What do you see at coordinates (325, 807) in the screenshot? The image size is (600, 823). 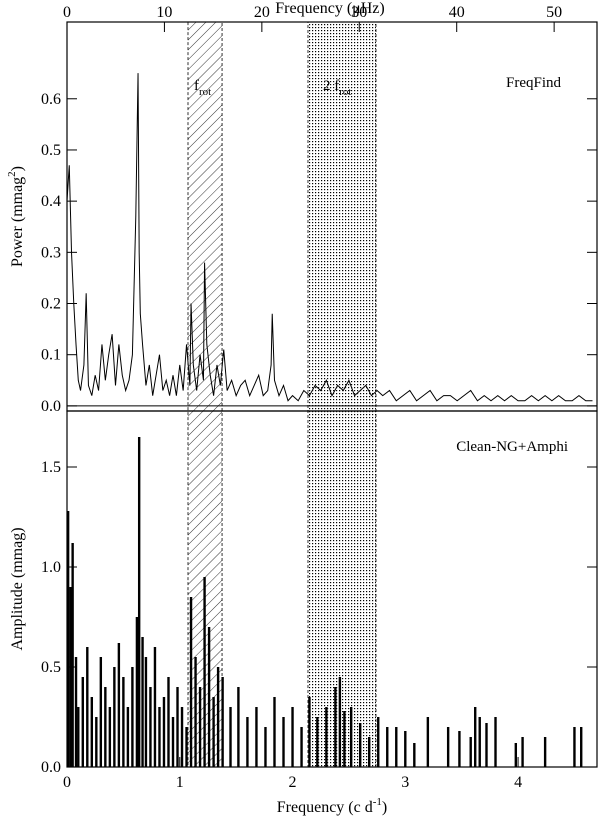 I see `axis-label-text: Frequency (c d` at bounding box center [325, 807].